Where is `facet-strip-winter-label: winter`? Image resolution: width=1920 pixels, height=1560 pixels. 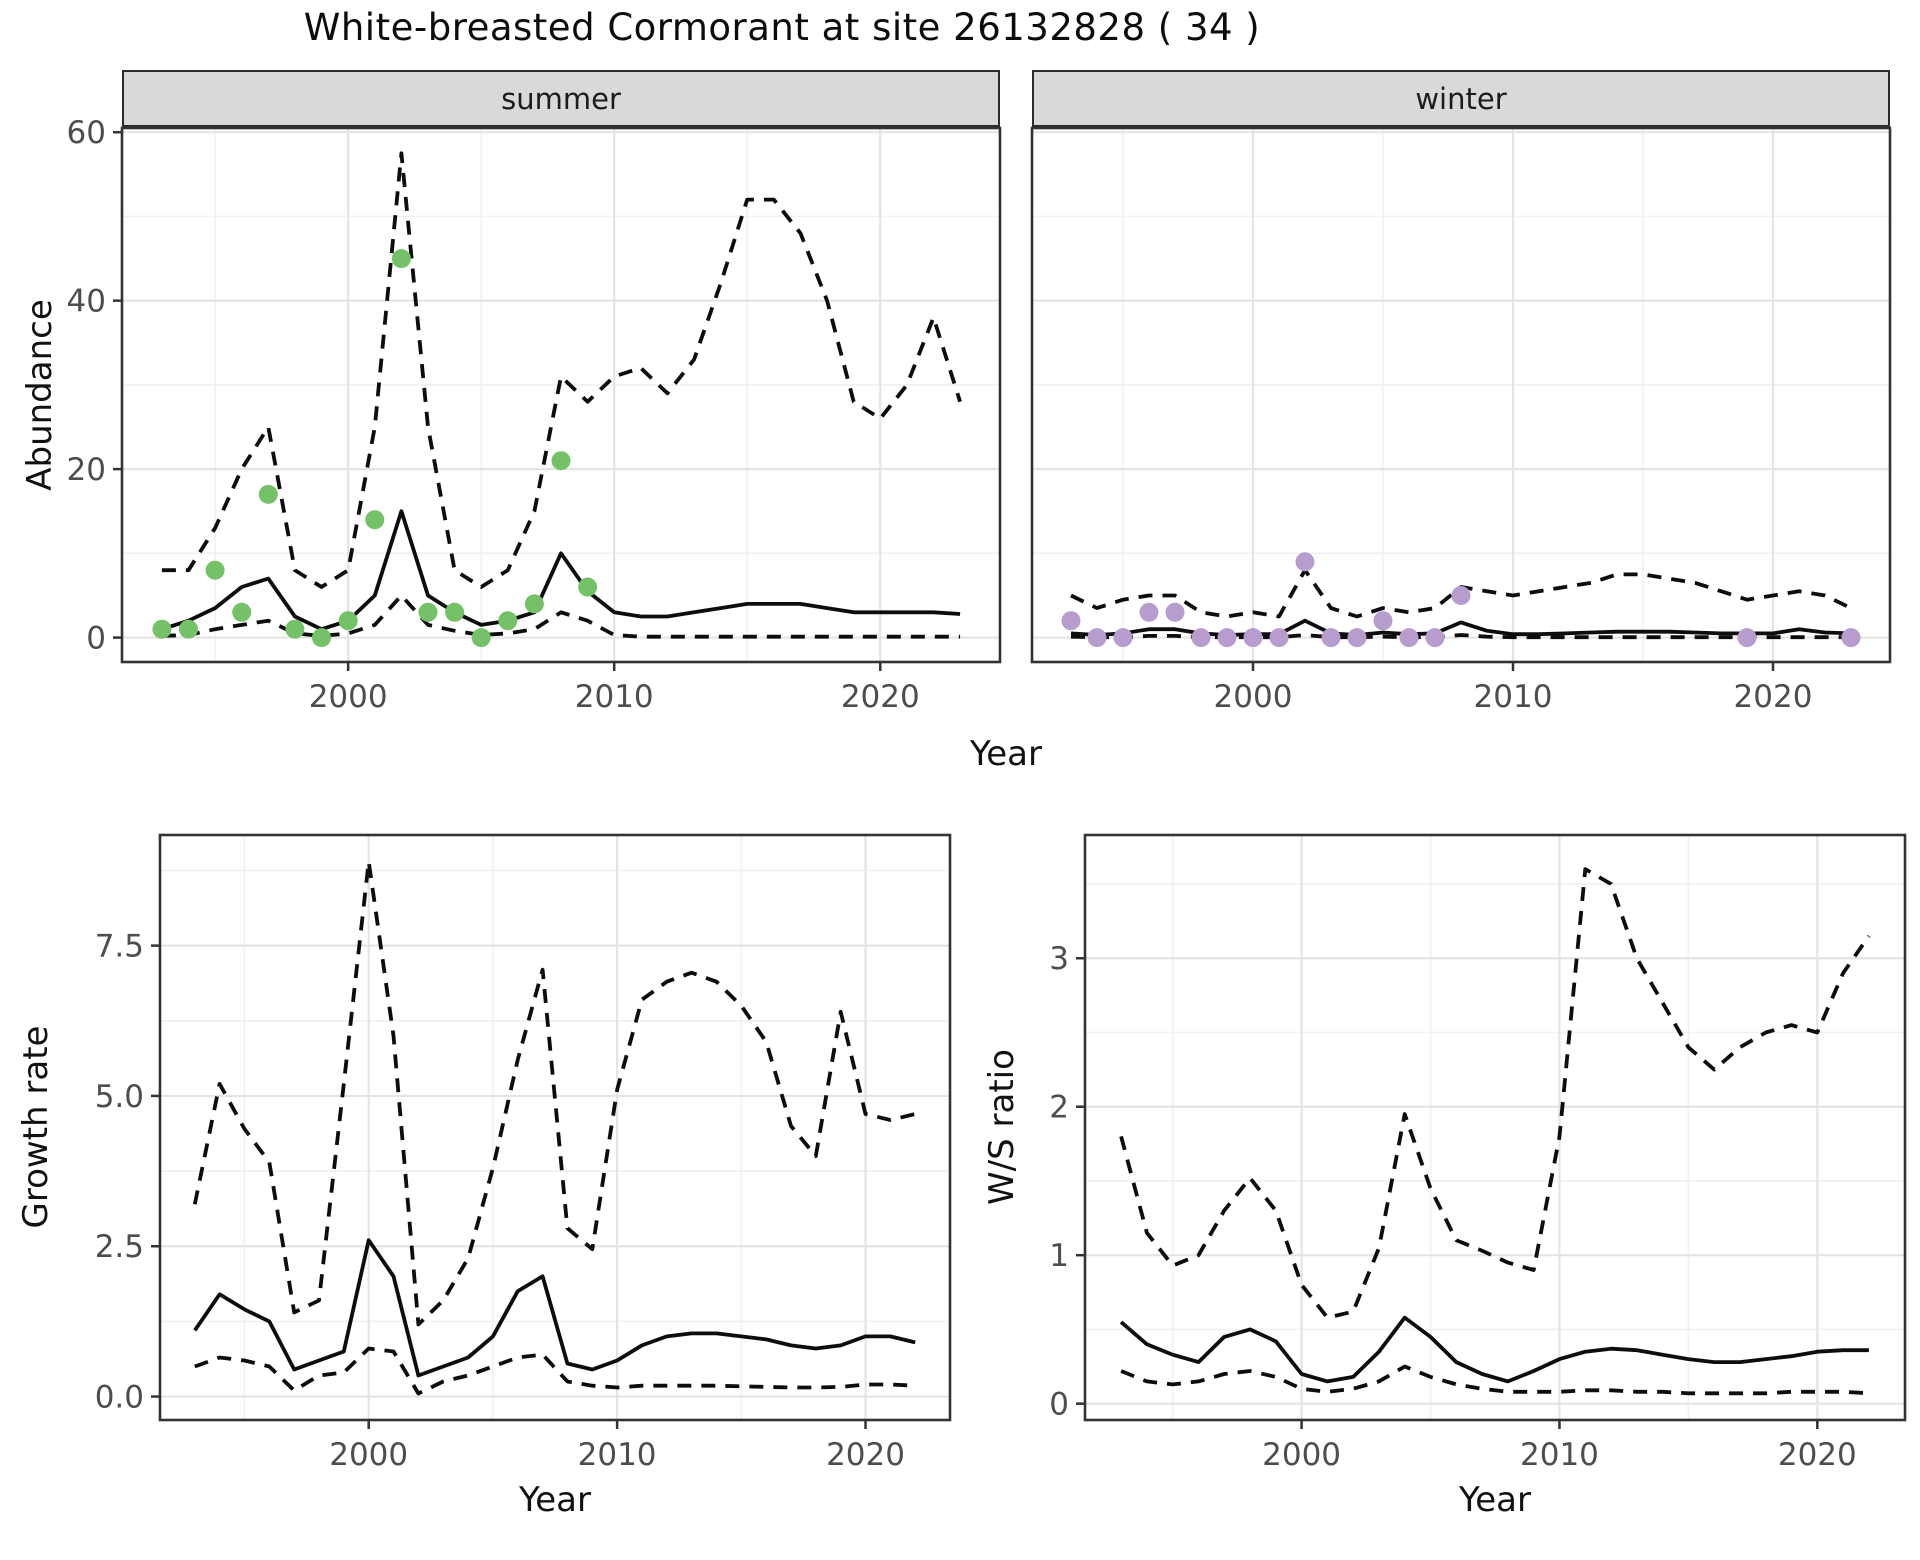
facet-strip-winter-label: winter is located at coordinates (1461, 98).